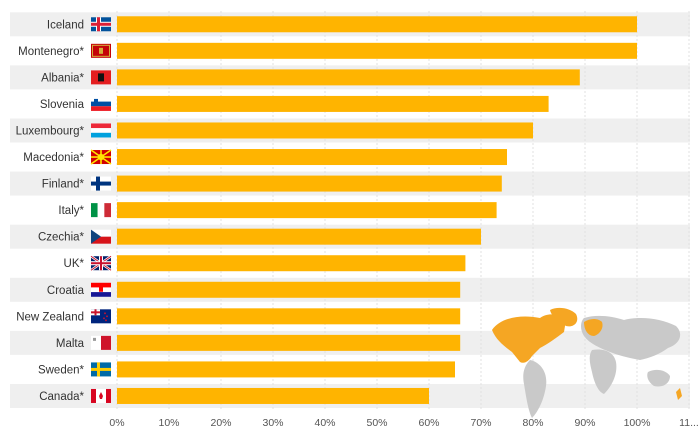 Image resolution: width=700 pixels, height=433 pixels. What do you see at coordinates (101, 263) in the screenshot?
I see `flag-uk-icon` at bounding box center [101, 263].